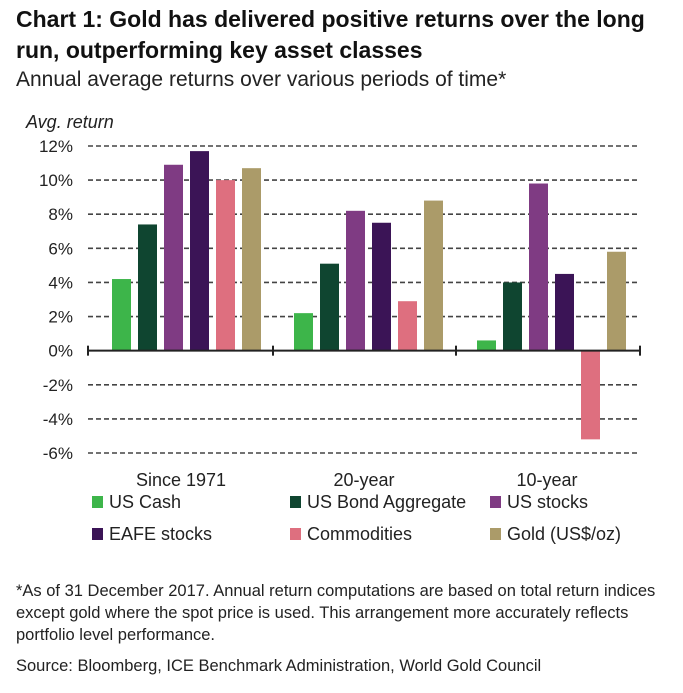  Describe the element at coordinates (433, 275) in the screenshot. I see `bar-gold-us-oz--1` at that location.